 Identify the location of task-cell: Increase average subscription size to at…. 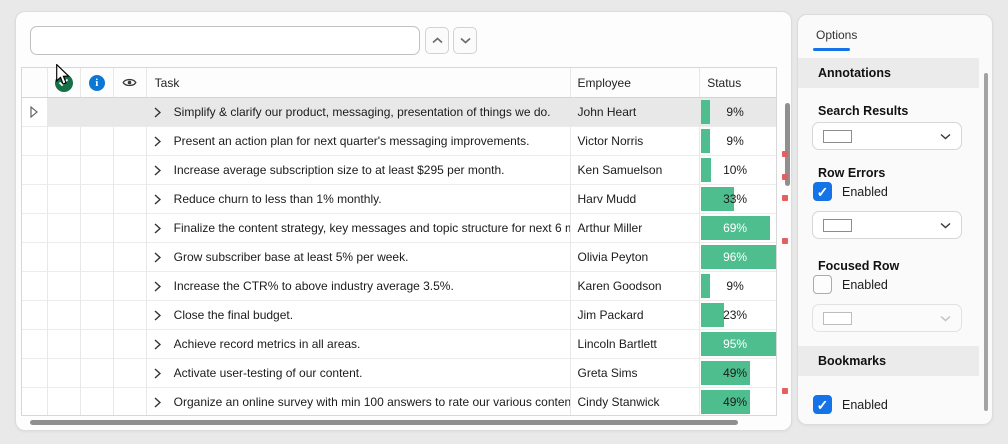
(358, 170).